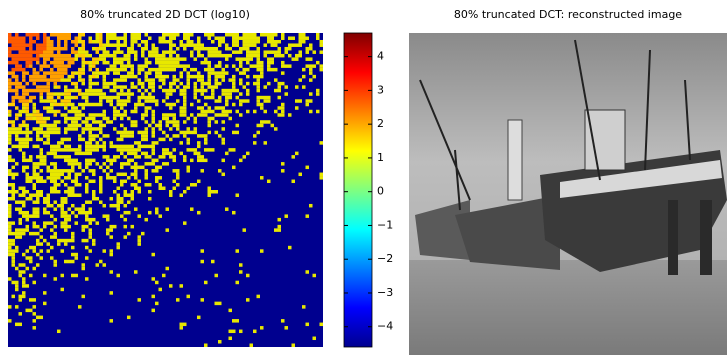  Describe the element at coordinates (165, 14) in the screenshot. I see `heatmap-title: 80% truncated 2D DCT (log10)` at that location.